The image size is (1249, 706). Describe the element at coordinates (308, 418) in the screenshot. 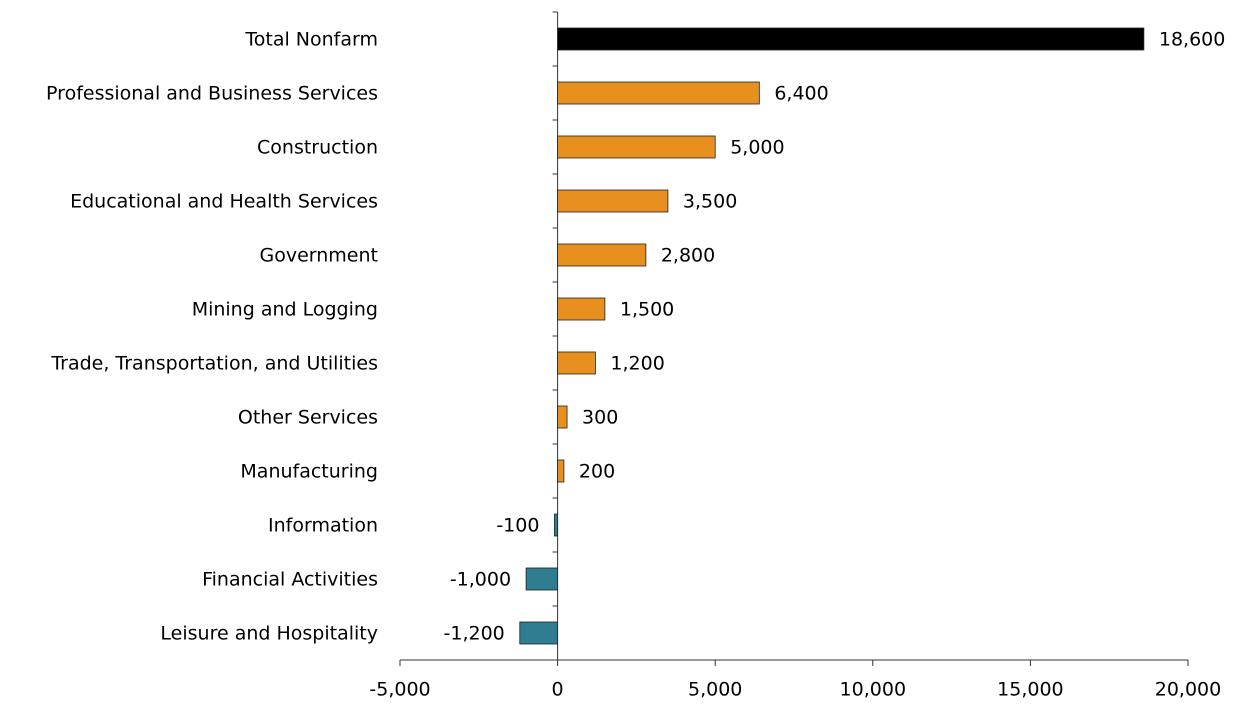

I see `category-label: Other Services` at that location.